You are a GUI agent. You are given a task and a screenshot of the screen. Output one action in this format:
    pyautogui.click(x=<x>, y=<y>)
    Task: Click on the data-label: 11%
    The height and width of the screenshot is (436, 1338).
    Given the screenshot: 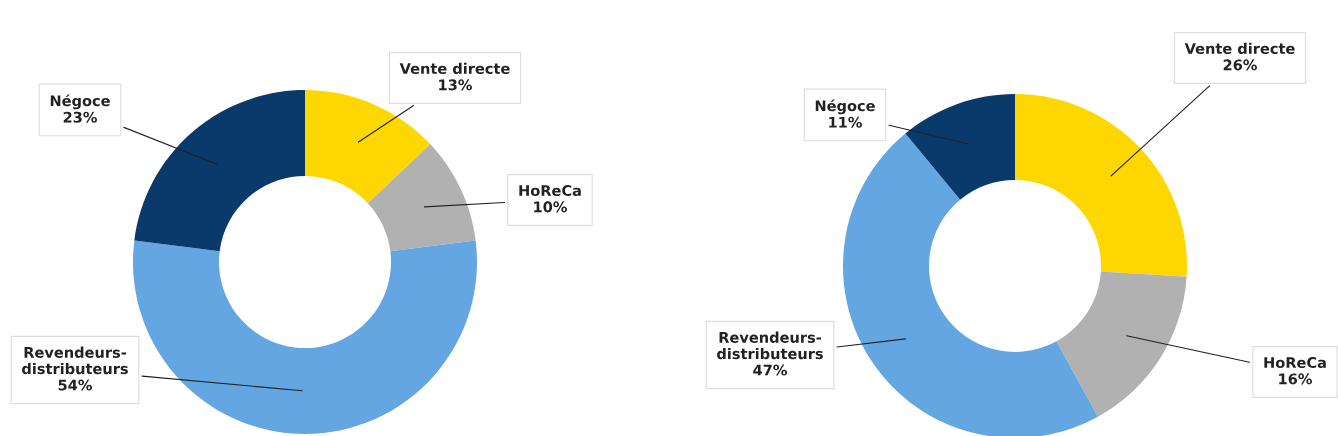 What is the action you would take?
    pyautogui.click(x=845, y=122)
    